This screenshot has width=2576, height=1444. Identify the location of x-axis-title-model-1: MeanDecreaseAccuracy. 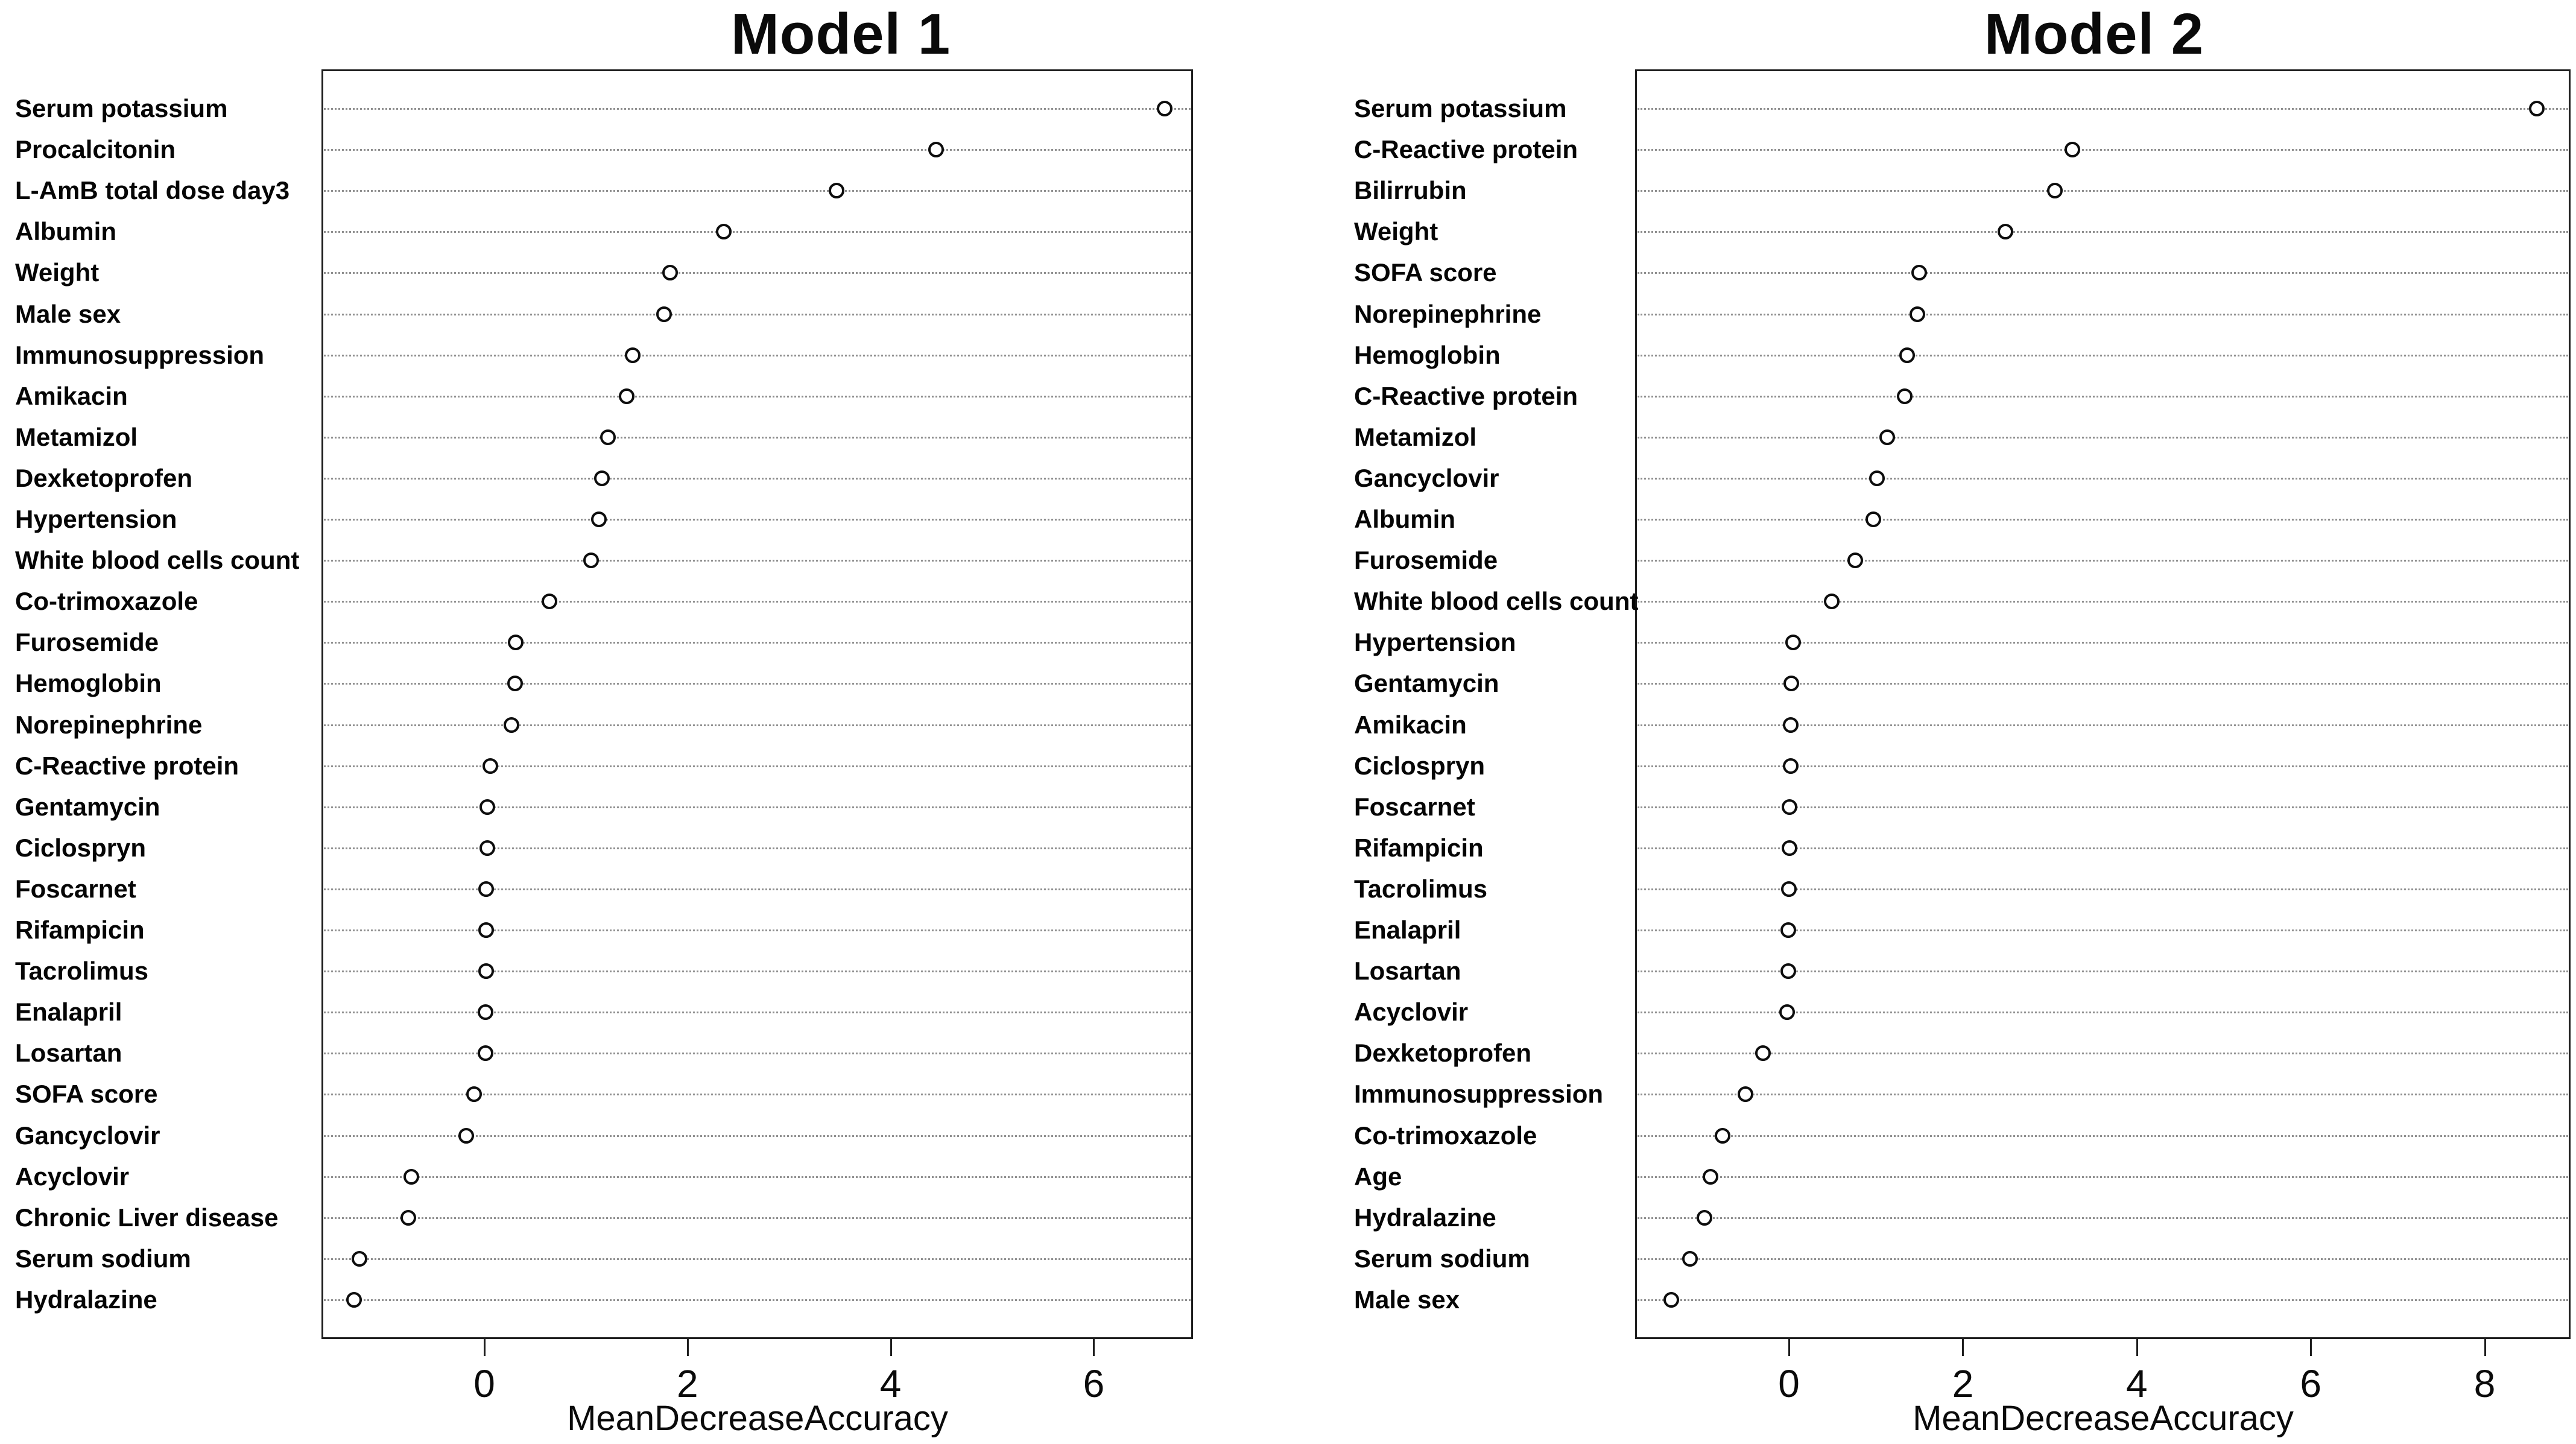
(757, 1418).